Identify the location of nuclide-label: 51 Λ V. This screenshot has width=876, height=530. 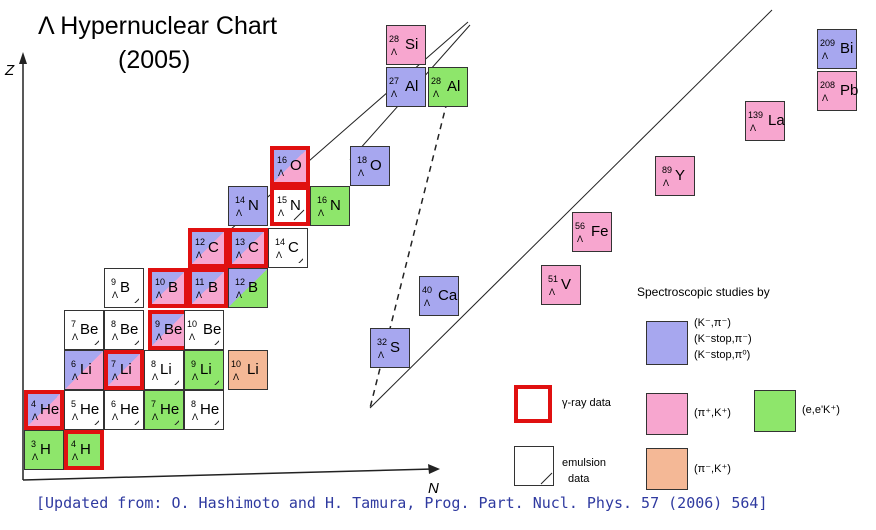
(561, 285).